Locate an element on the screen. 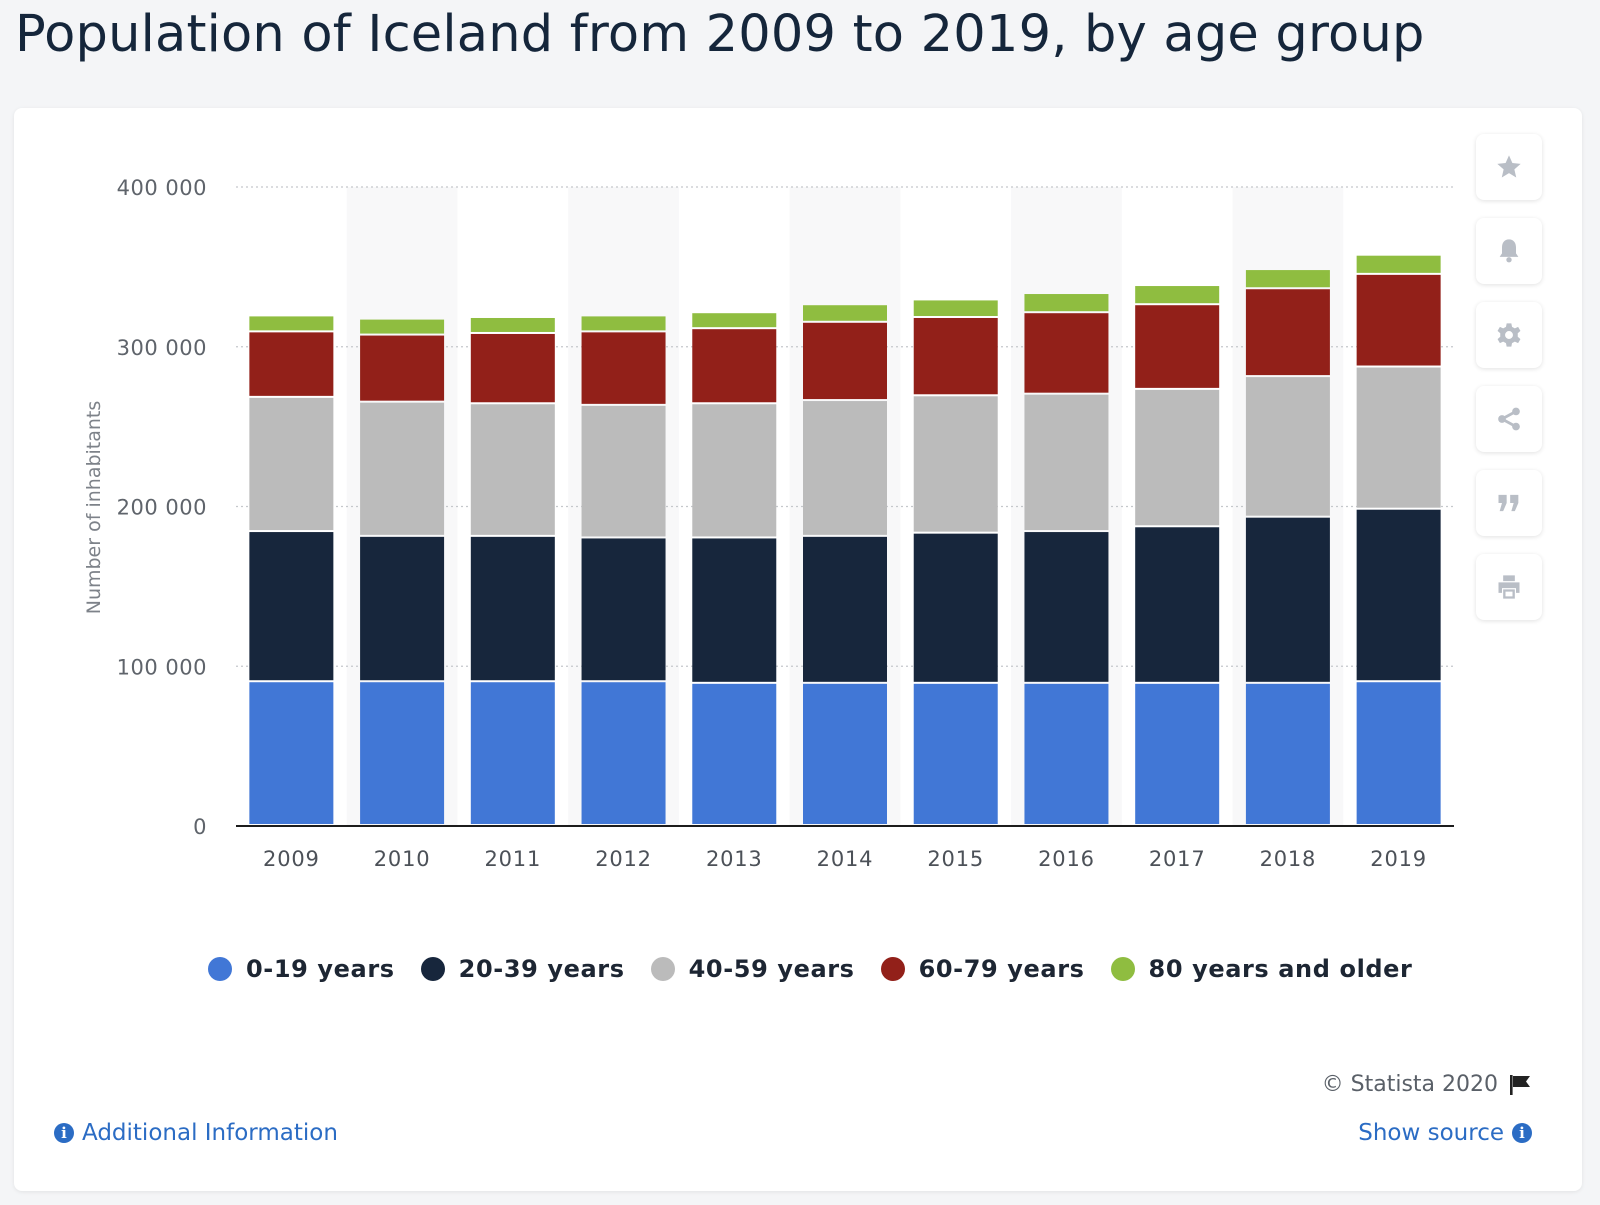 This screenshot has width=1600, height=1205. legend-item: 0-19 years is located at coordinates (301, 969).